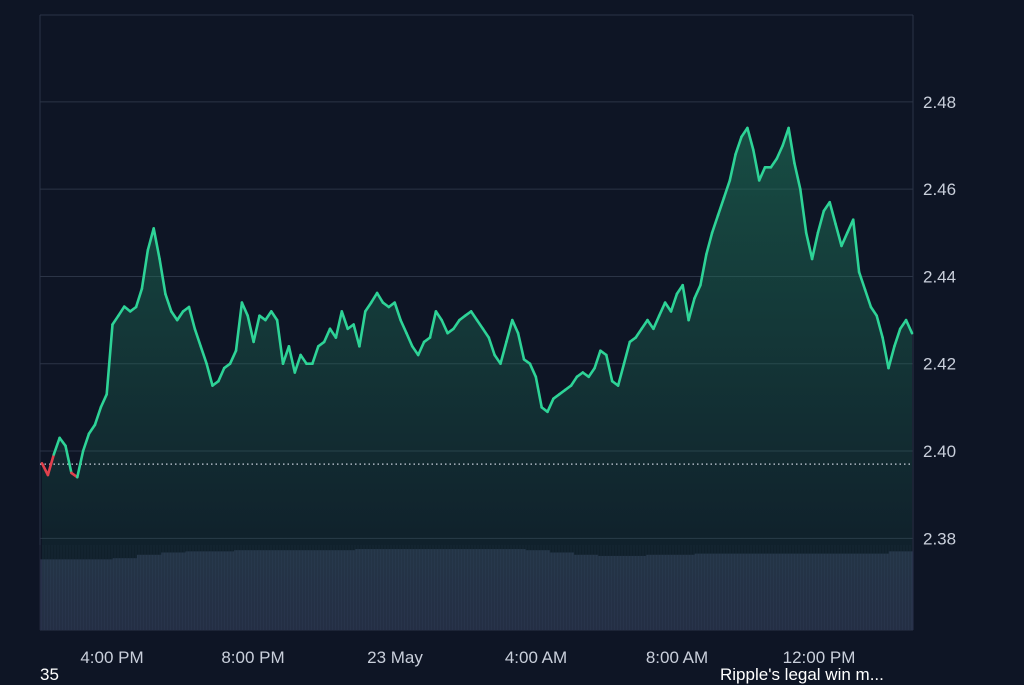  Describe the element at coordinates (111, 657) in the screenshot. I see `x-tick-label: 4:00 PM` at that location.